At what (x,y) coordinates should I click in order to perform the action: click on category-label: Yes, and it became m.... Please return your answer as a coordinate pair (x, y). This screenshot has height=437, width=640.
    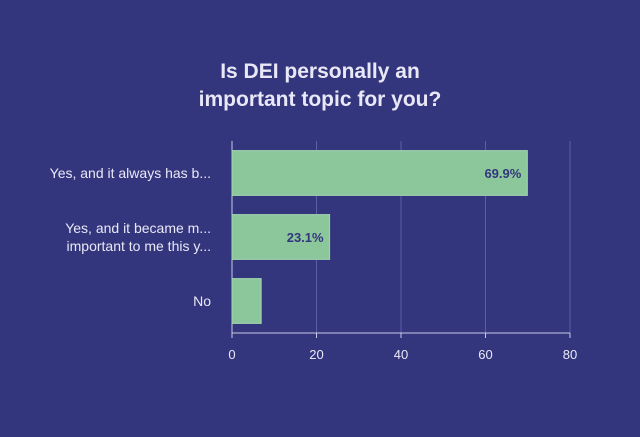
    Looking at the image, I should click on (138, 228).